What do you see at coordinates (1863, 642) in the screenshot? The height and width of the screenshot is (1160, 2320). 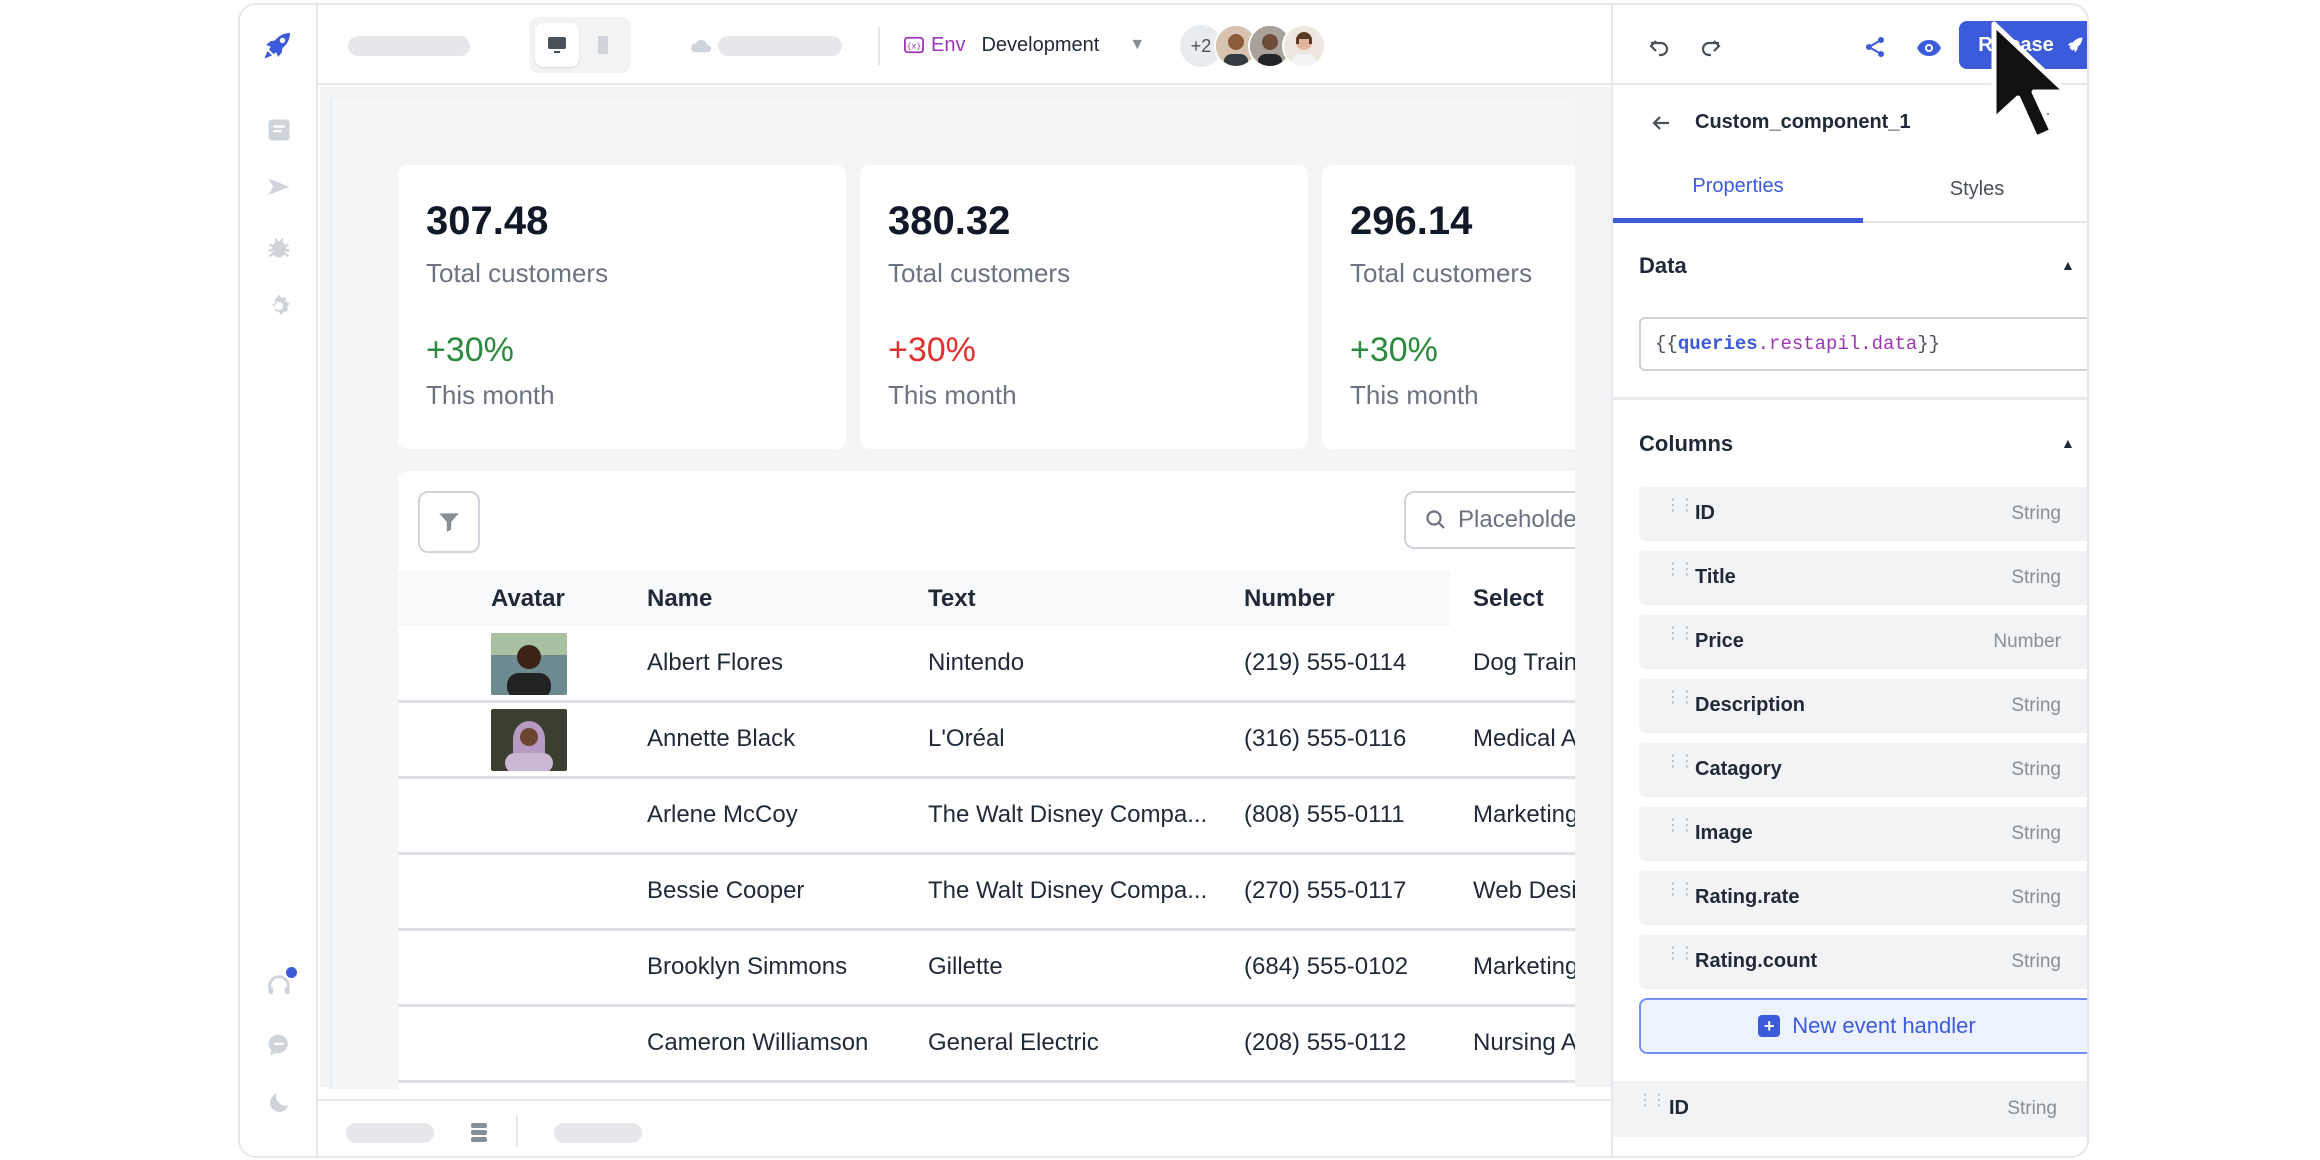 I see `column-item: ⋮⋮ Price Number` at bounding box center [1863, 642].